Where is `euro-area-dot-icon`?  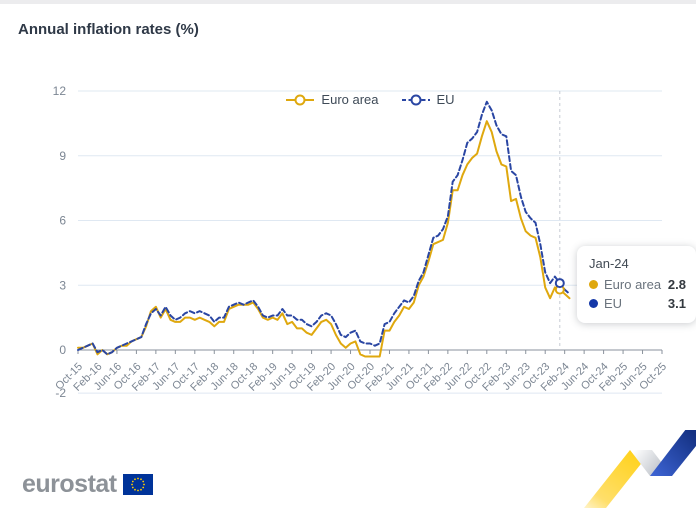
euro-area-dot-icon is located at coordinates (593, 284).